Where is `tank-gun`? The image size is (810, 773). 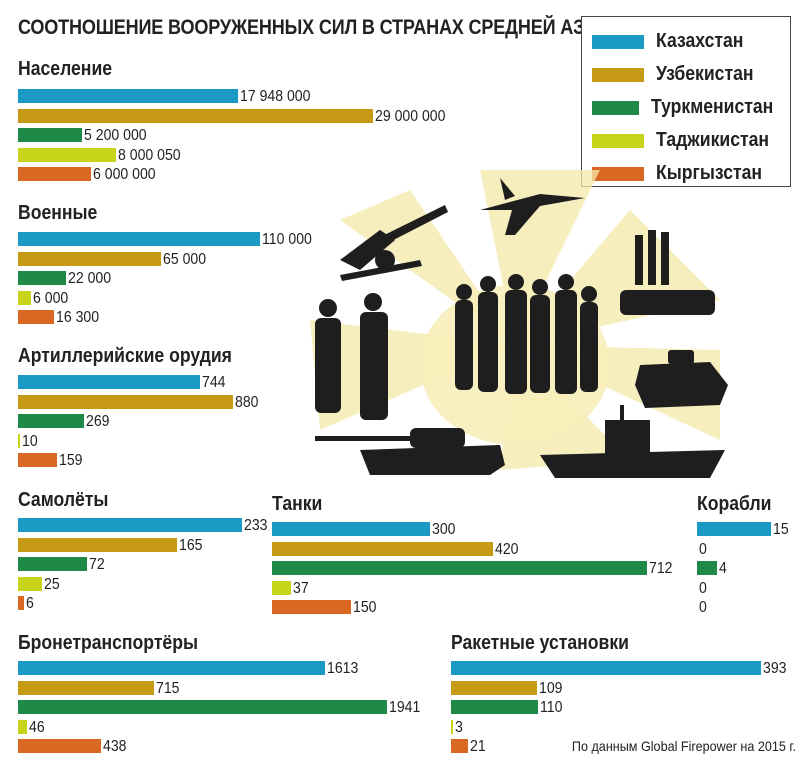 tank-gun is located at coordinates (365, 438).